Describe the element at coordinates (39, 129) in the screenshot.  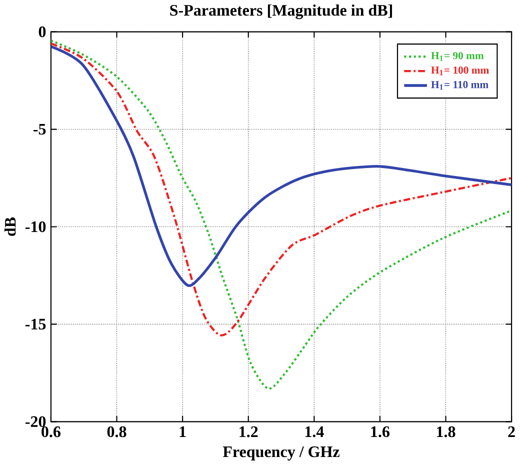
I see `y-tick-label: -5` at that location.